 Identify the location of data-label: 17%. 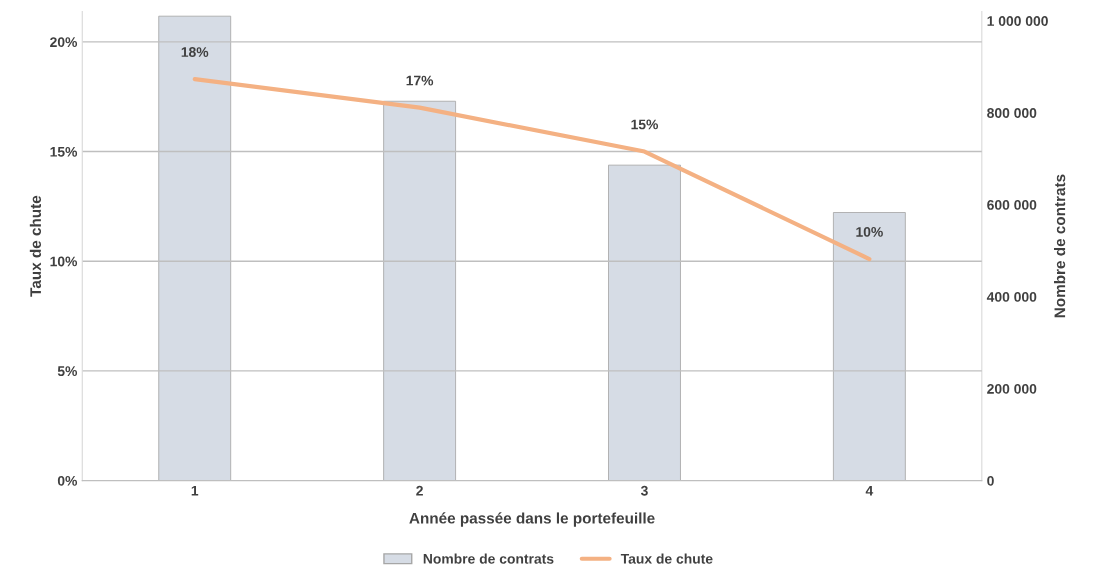
(420, 80).